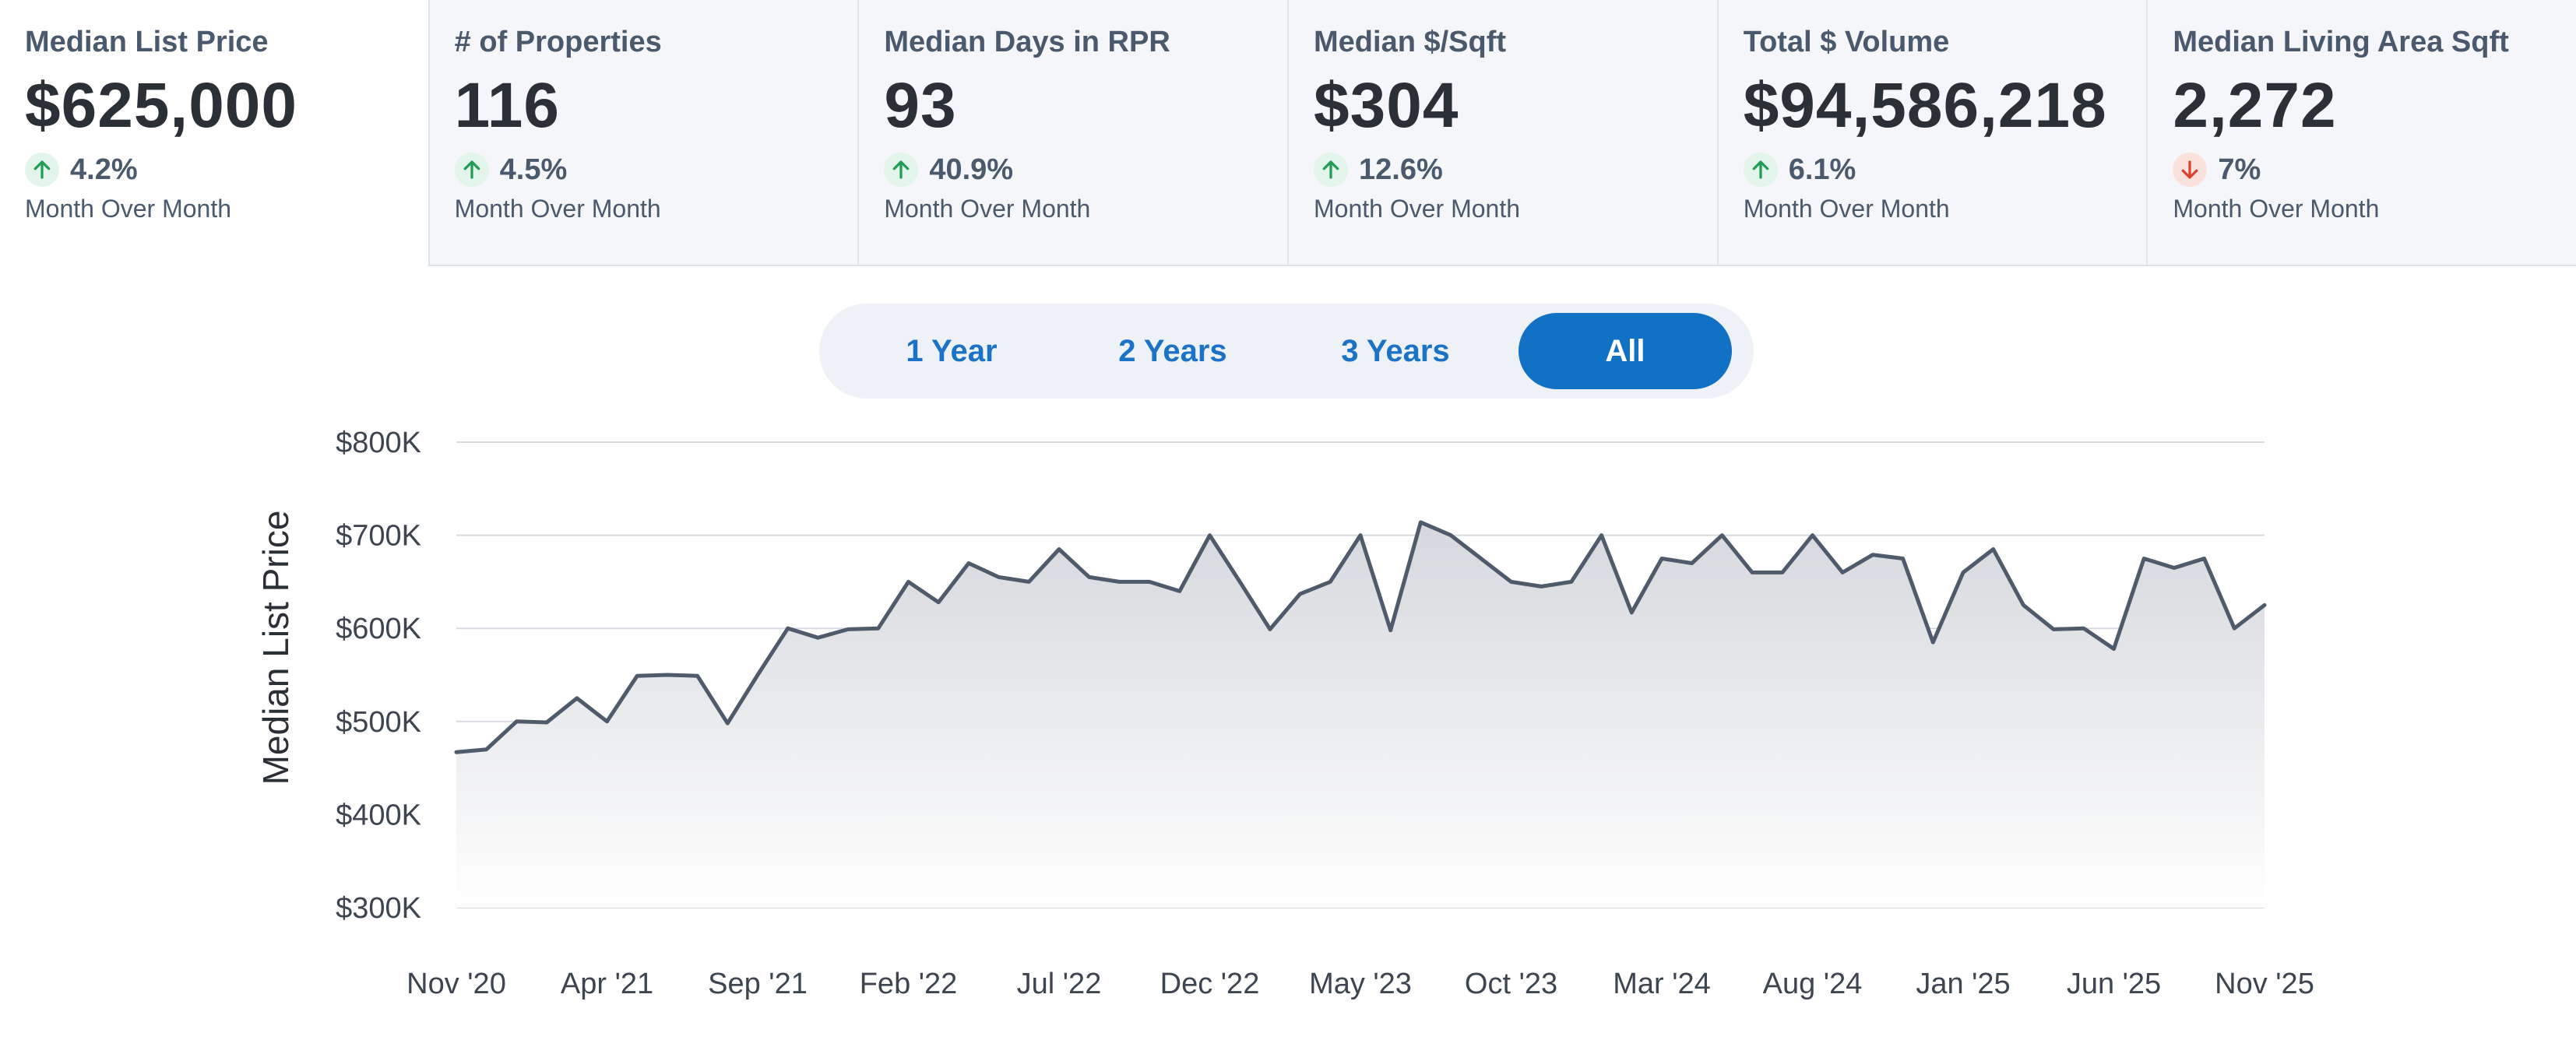 The image size is (2576, 1047). I want to click on x-tick-label: Aug '24, so click(1813, 984).